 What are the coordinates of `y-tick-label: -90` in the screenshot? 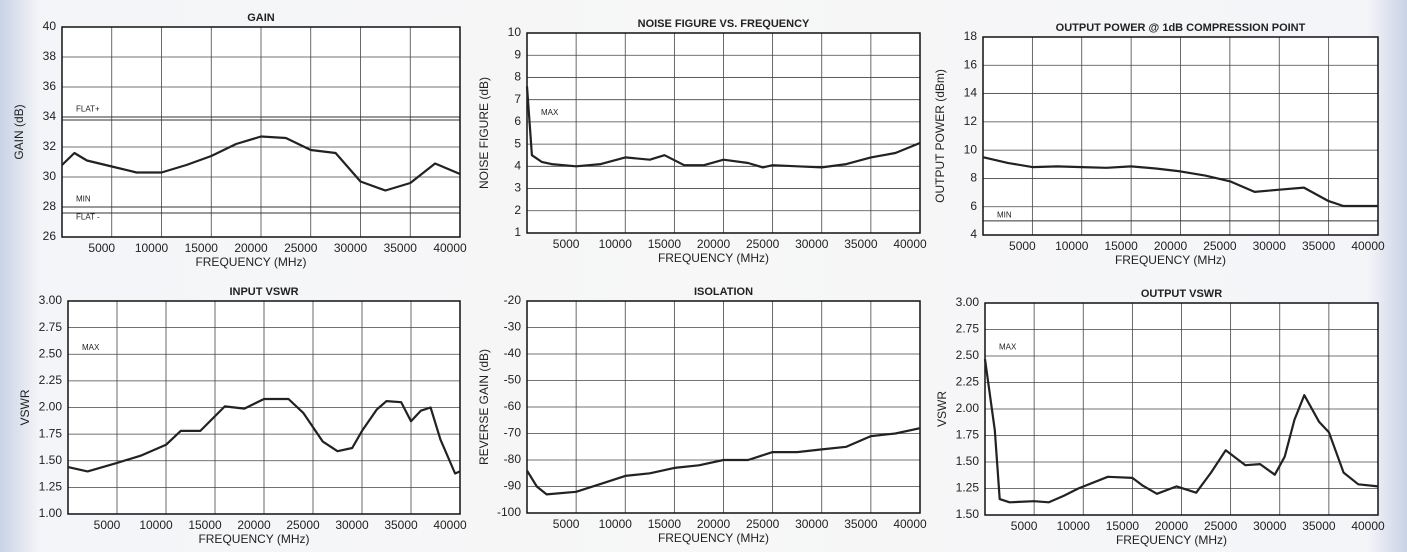 It's located at (513, 486).